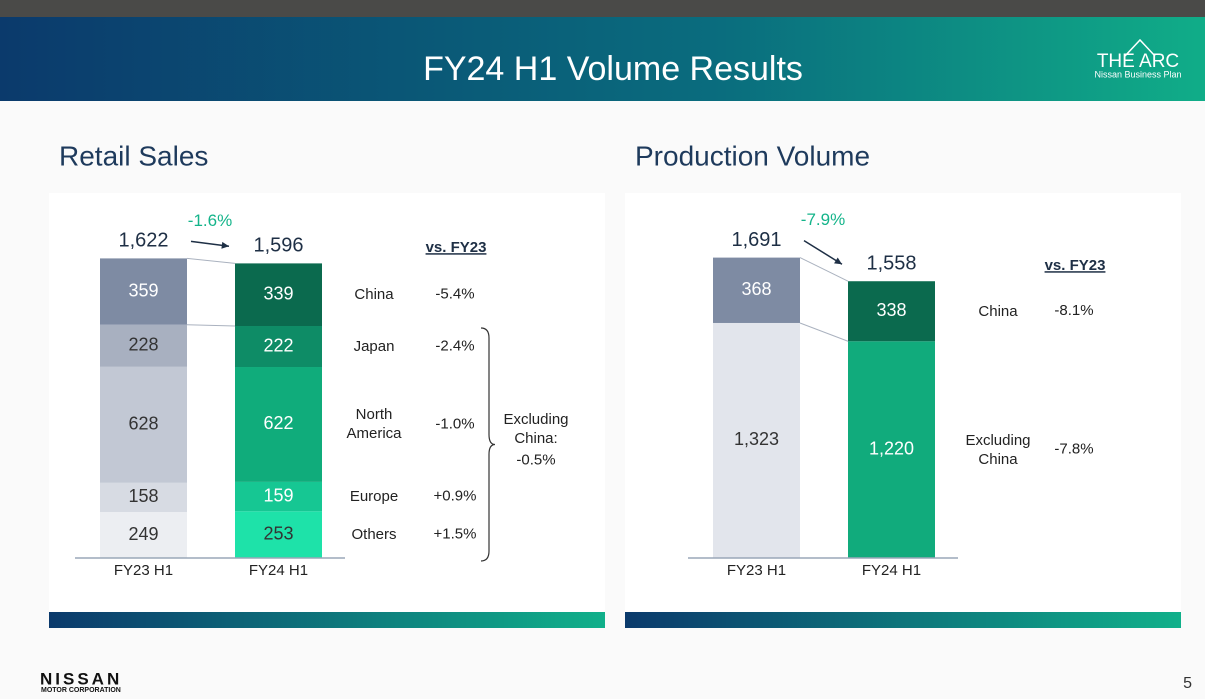 This screenshot has width=1205, height=699. I want to click on segment-label: 228, so click(143, 345).